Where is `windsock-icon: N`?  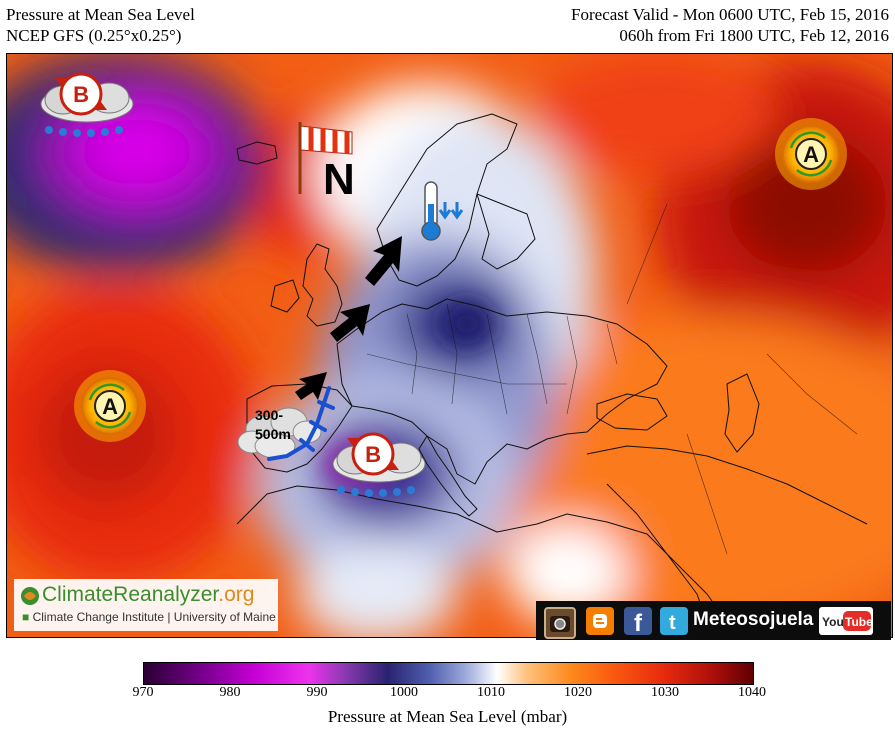
windsock-icon: N is located at coordinates (326, 163).